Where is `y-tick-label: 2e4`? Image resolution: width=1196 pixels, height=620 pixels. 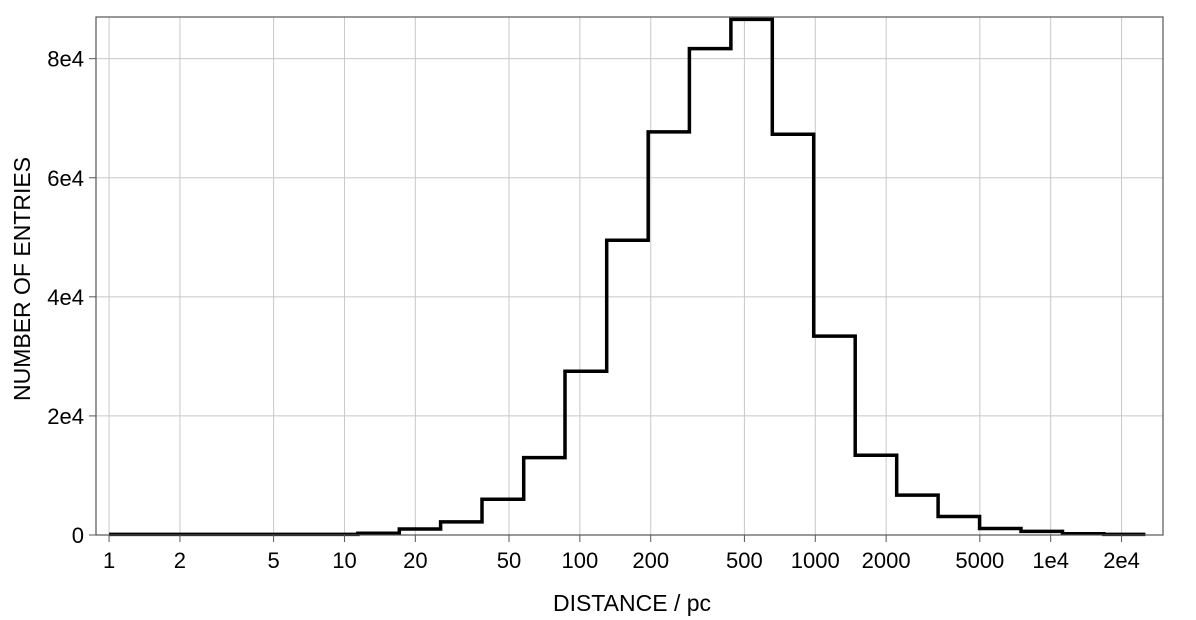 y-tick-label: 2e4 is located at coordinates (65, 416).